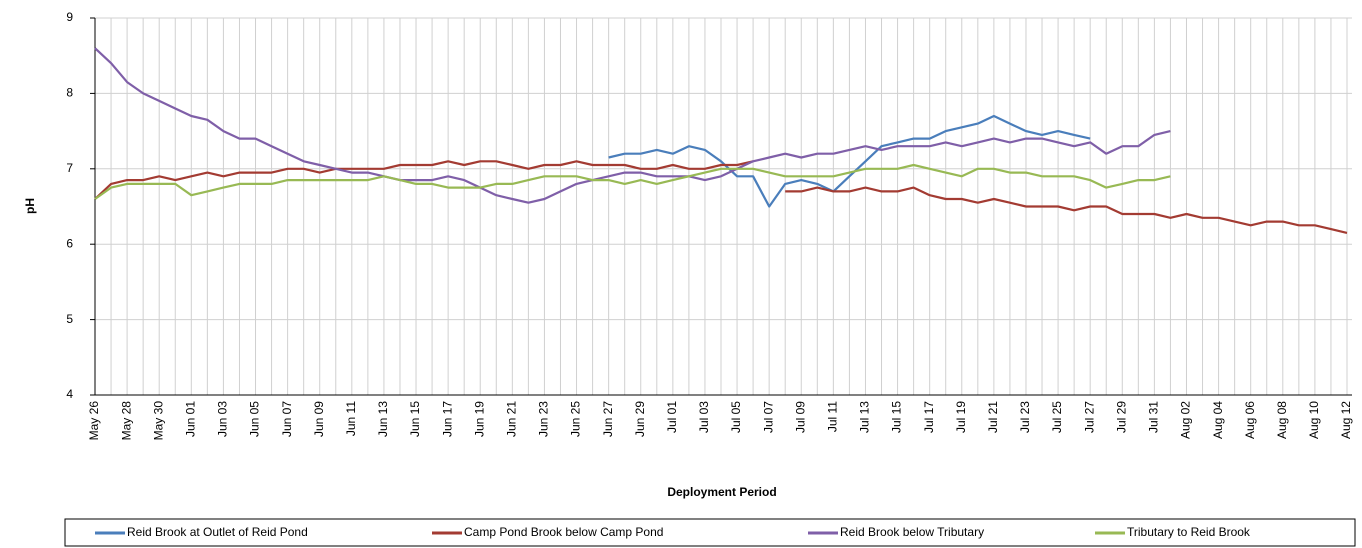  What do you see at coordinates (69, 319) in the screenshot?
I see `y-tick-label: 5` at bounding box center [69, 319].